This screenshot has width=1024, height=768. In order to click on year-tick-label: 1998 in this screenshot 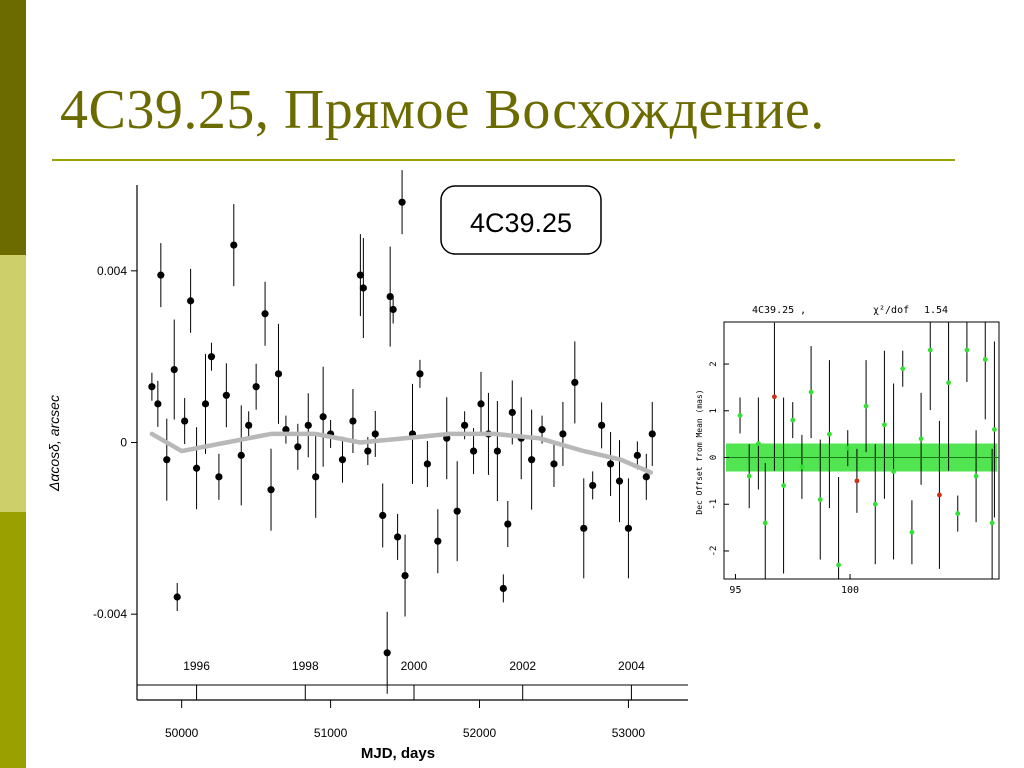, I will do `click(305, 666)`.